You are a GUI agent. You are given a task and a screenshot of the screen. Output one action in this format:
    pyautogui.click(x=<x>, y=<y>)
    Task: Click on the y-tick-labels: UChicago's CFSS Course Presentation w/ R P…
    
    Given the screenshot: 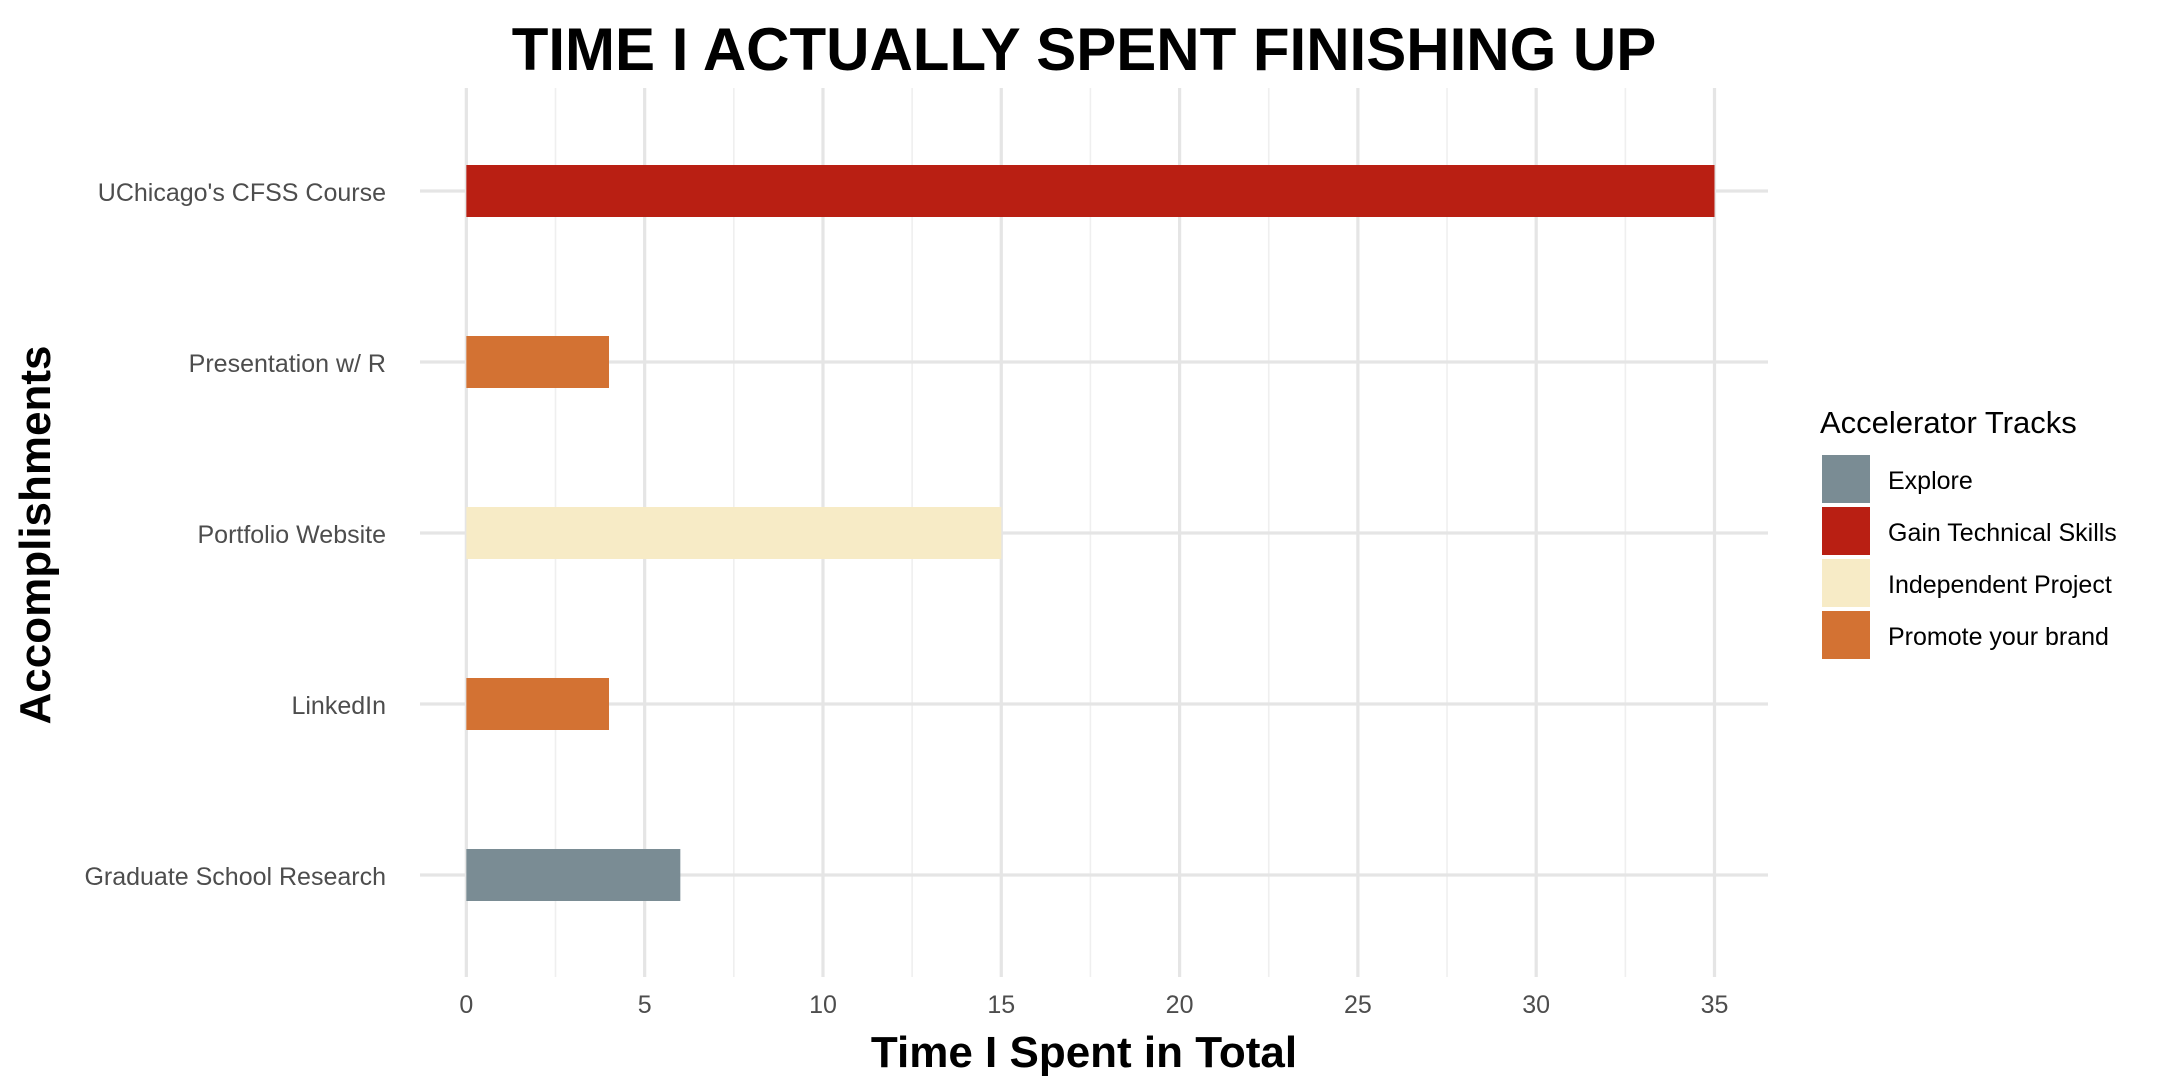 What is the action you would take?
    pyautogui.click(x=235, y=535)
    